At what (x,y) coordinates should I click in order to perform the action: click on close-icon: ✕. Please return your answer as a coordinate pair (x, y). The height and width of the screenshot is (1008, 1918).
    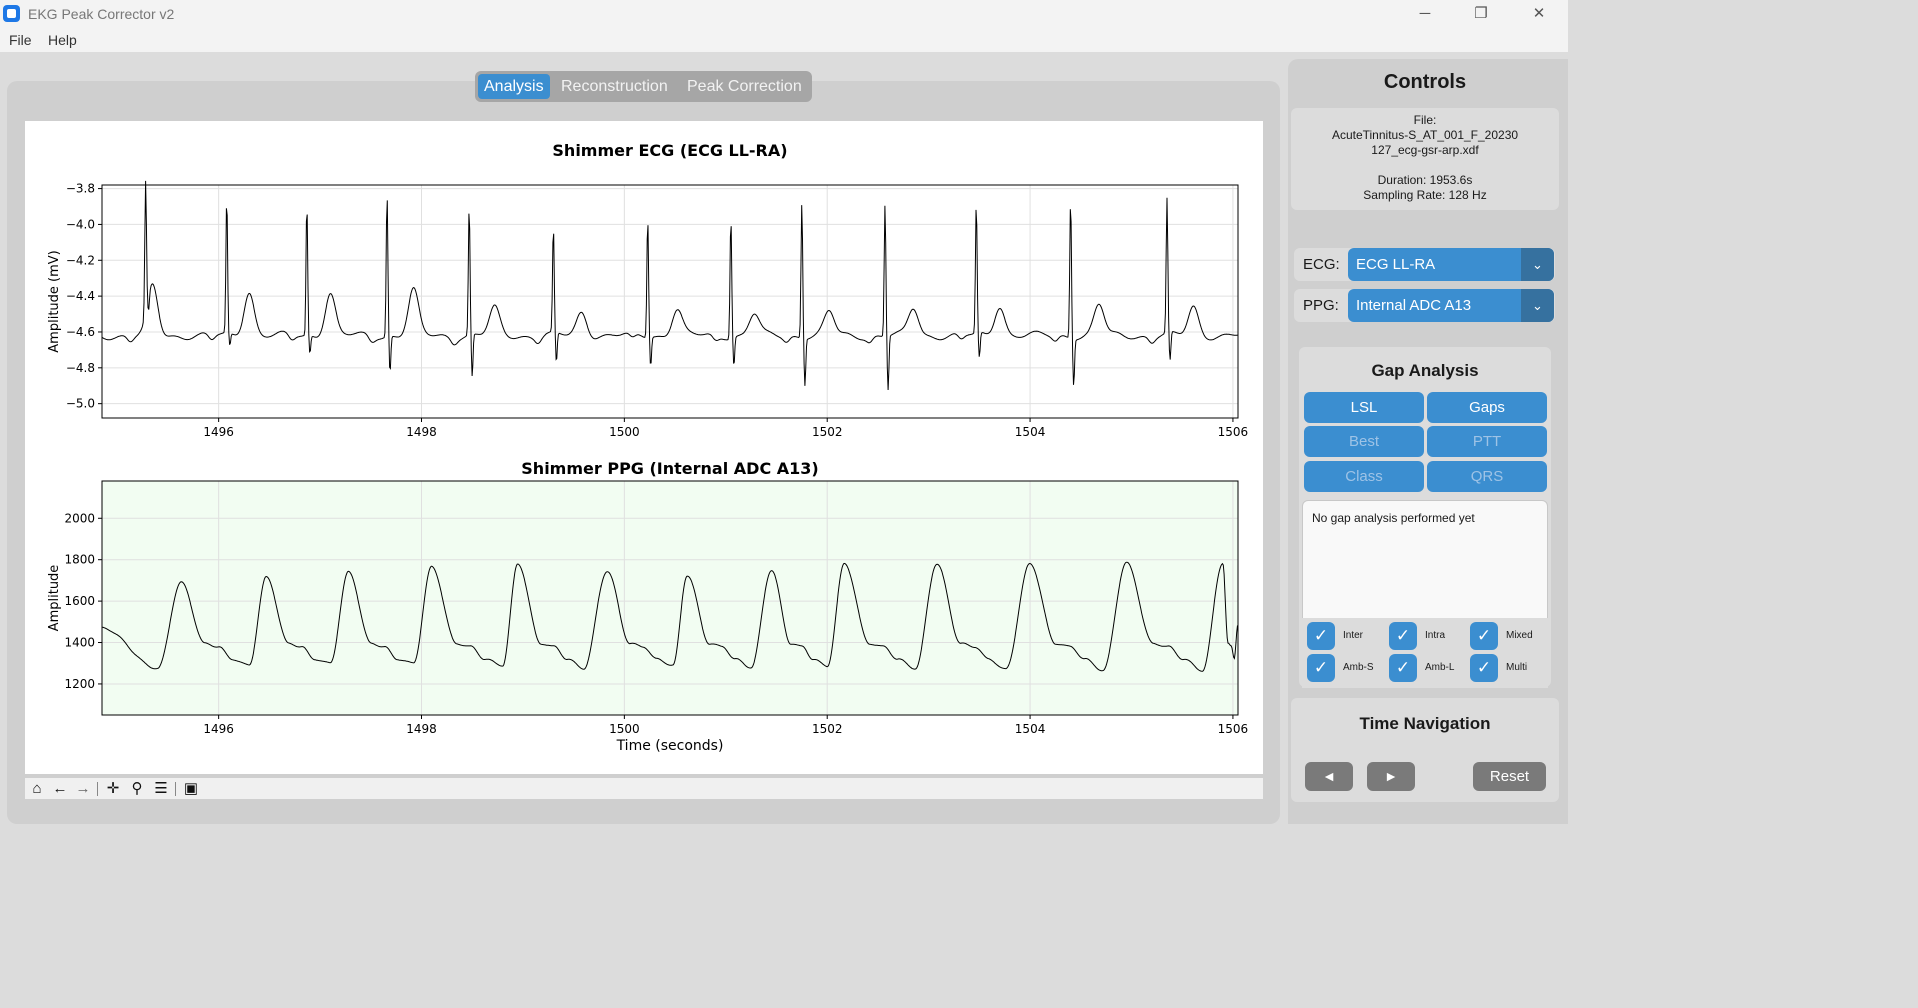
    Looking at the image, I should click on (1539, 13).